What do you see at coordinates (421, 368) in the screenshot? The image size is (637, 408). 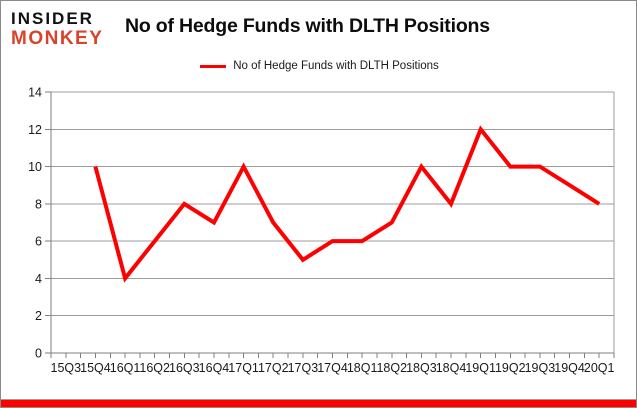 I see `svg-text: 18Q3` at bounding box center [421, 368].